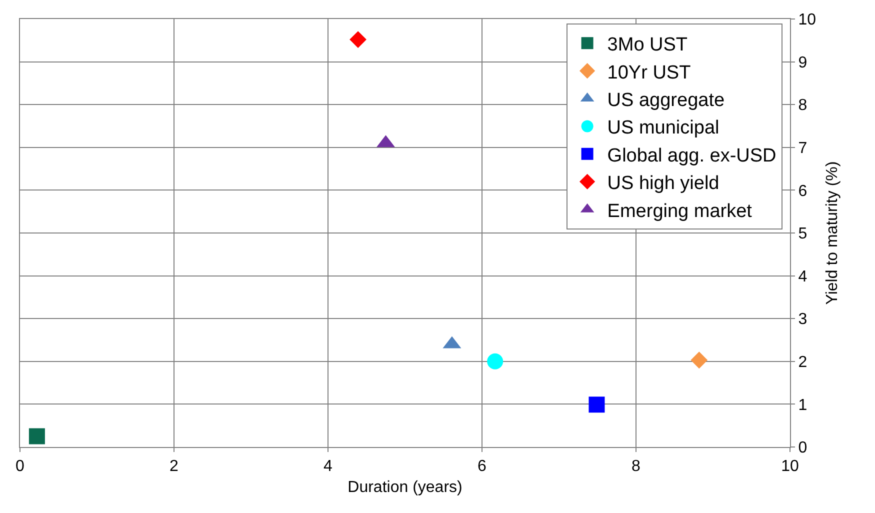 Image resolution: width=875 pixels, height=513 pixels. What do you see at coordinates (174, 467) in the screenshot?
I see `x-tick-label: 2` at bounding box center [174, 467].